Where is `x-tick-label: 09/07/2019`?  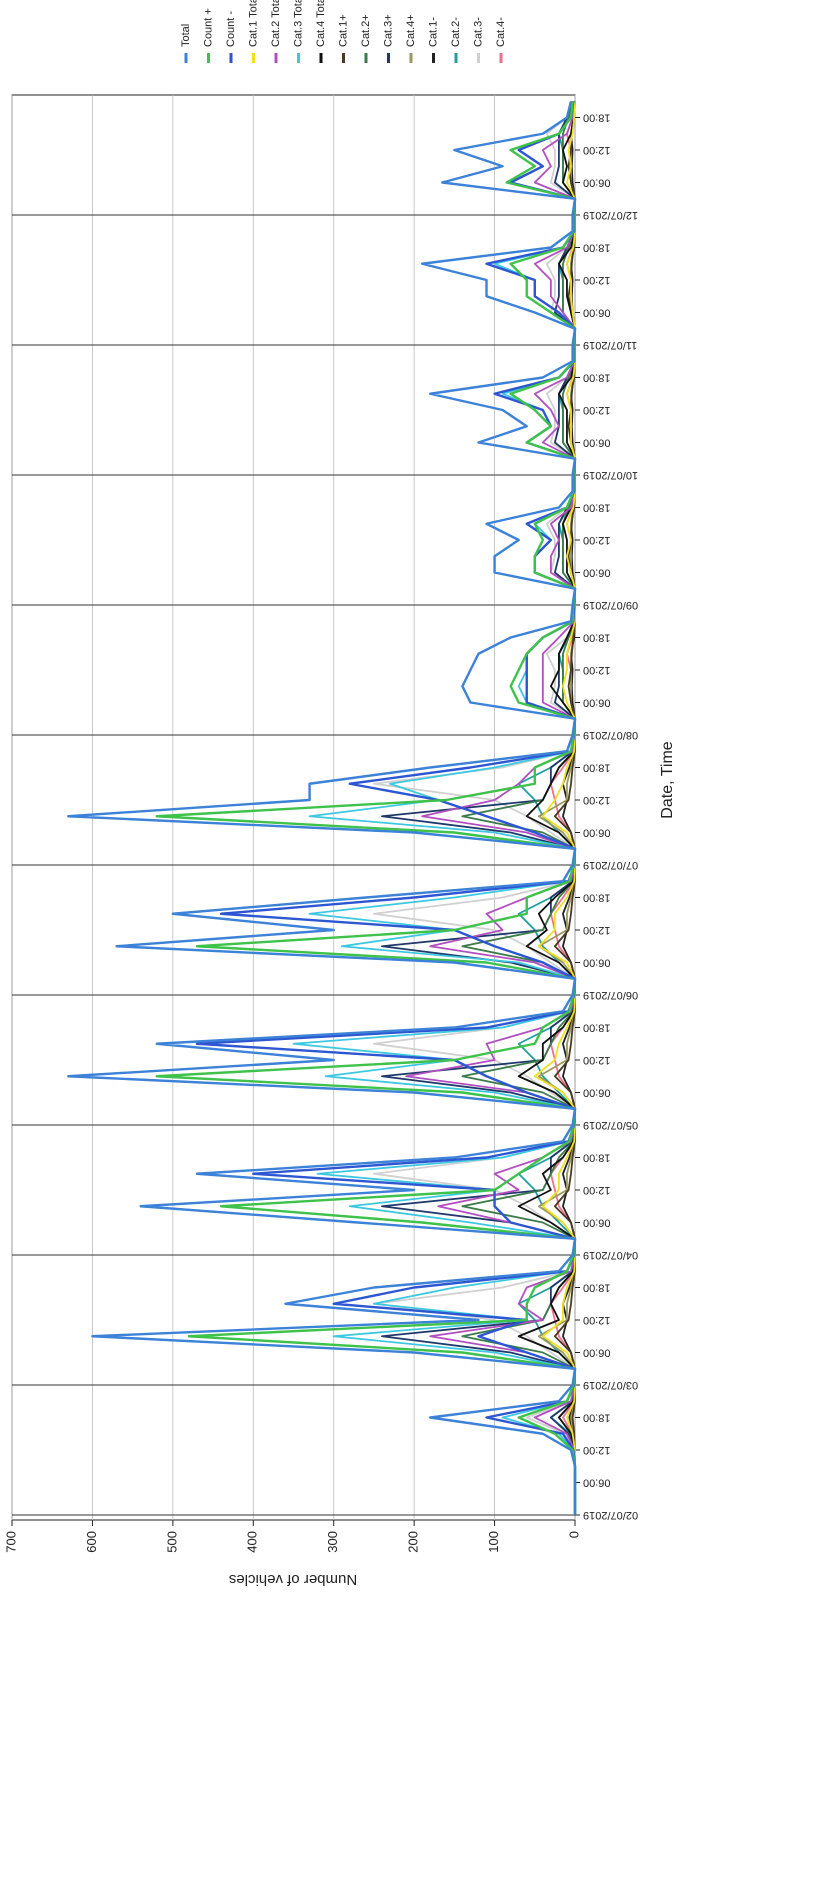
x-tick-label: 09/07/2019 is located at coordinates (610, 605).